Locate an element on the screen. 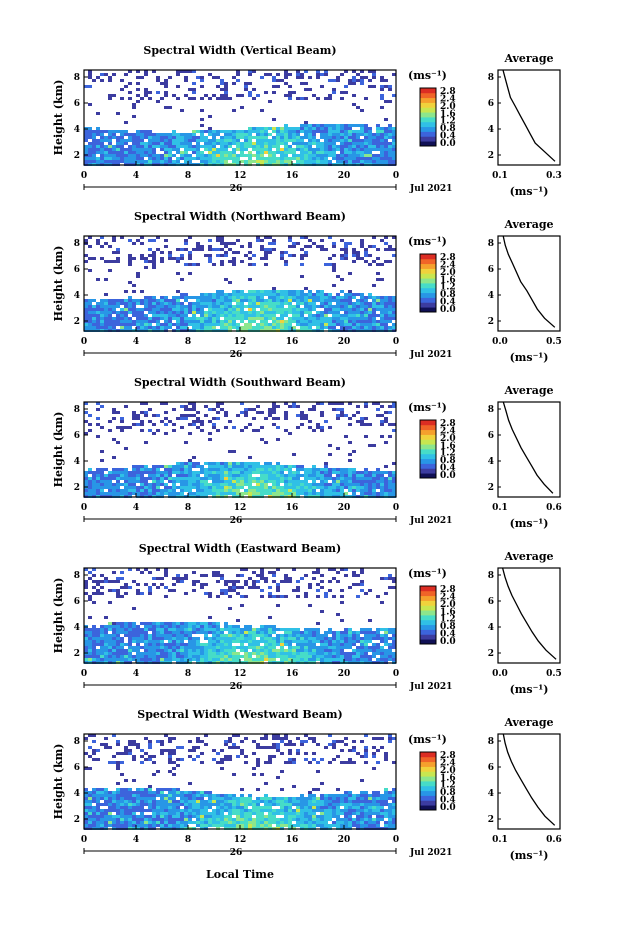  colorbar-frame is located at coordinates (428, 615).